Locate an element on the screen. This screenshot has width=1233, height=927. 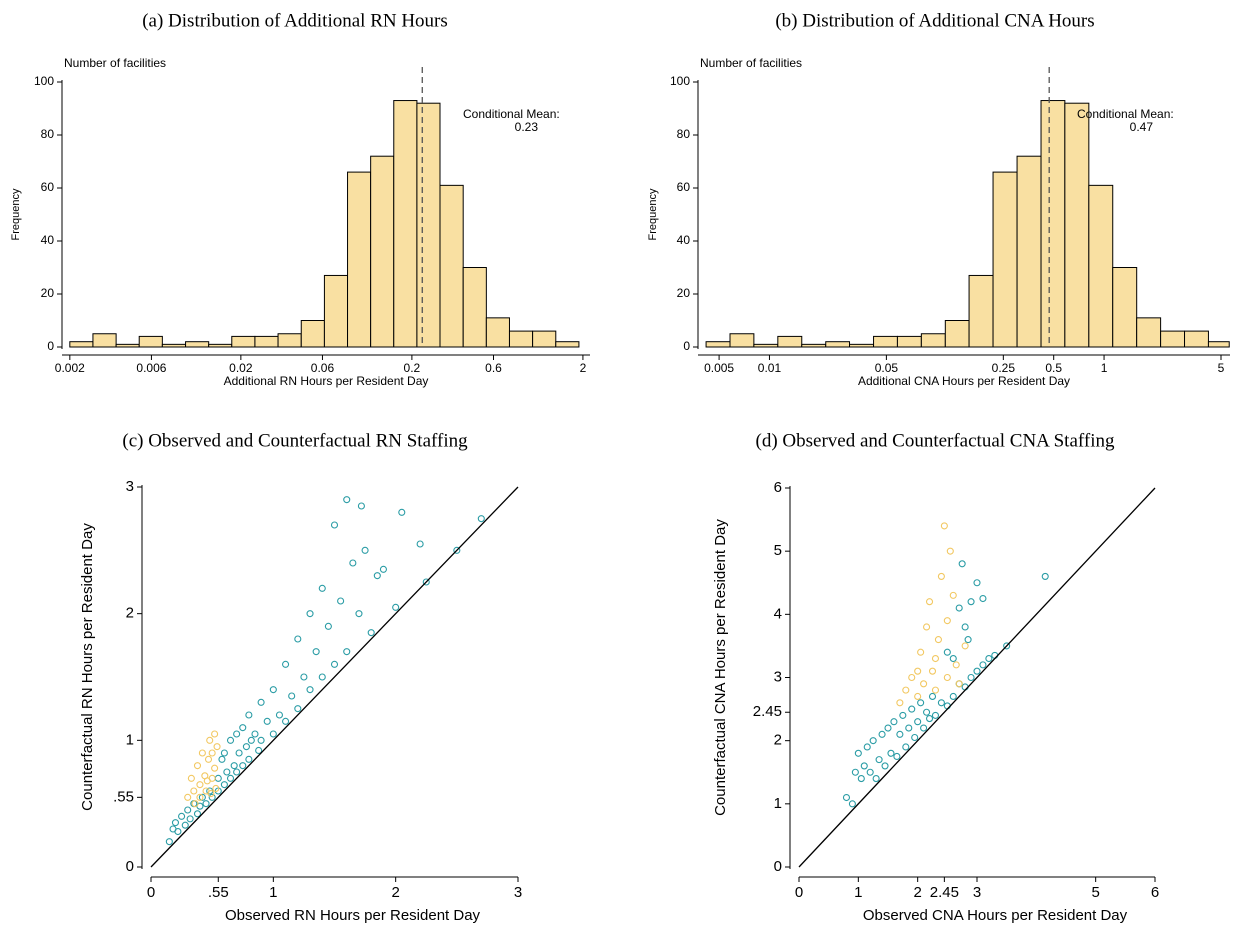
x-axis-label: Observed CNA Hours per Resident Day is located at coordinates (995, 915).